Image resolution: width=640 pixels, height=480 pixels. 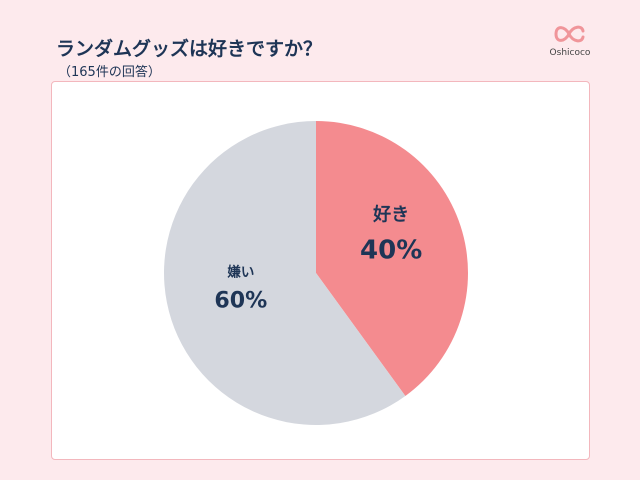 What do you see at coordinates (240, 271) in the screenshot?
I see `slice-category-label: 嫌い` at bounding box center [240, 271].